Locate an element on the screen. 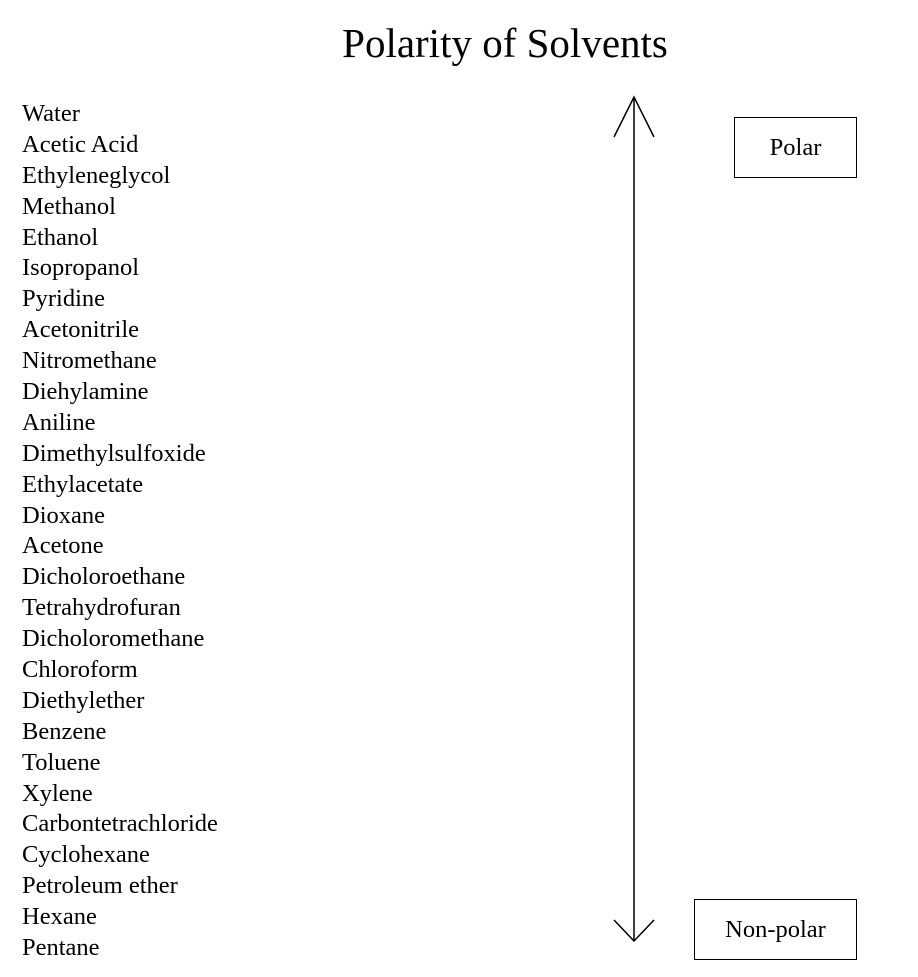 Image resolution: width=918 pixels, height=977 pixels. solvent-item: Petroleum ether is located at coordinates (100, 886).